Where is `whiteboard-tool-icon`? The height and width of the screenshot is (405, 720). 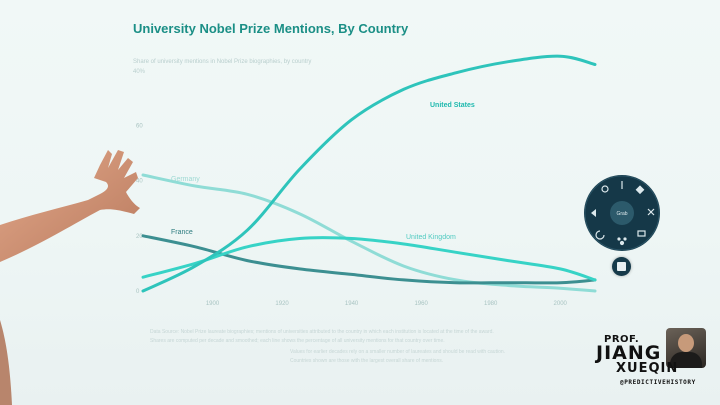
whiteboard-tool-icon is located at coordinates (641, 233).